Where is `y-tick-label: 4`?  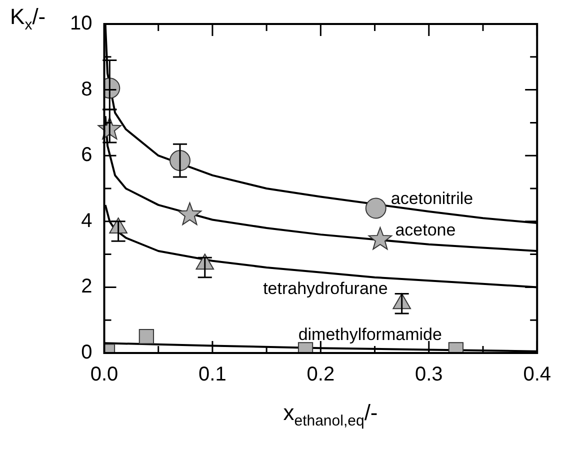 y-tick-label: 4 is located at coordinates (86, 221).